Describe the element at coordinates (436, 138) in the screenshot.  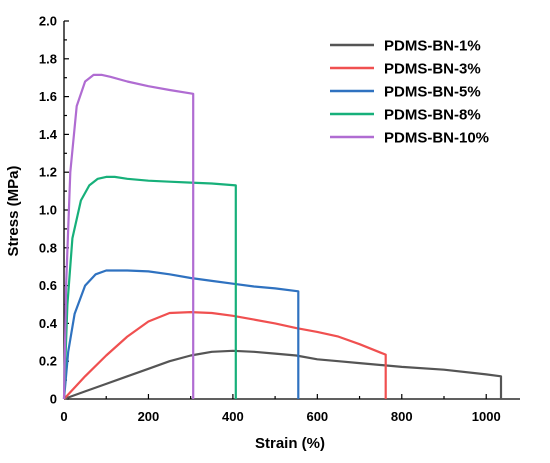
I see `legend-label: PDMS-BN-10%` at that location.